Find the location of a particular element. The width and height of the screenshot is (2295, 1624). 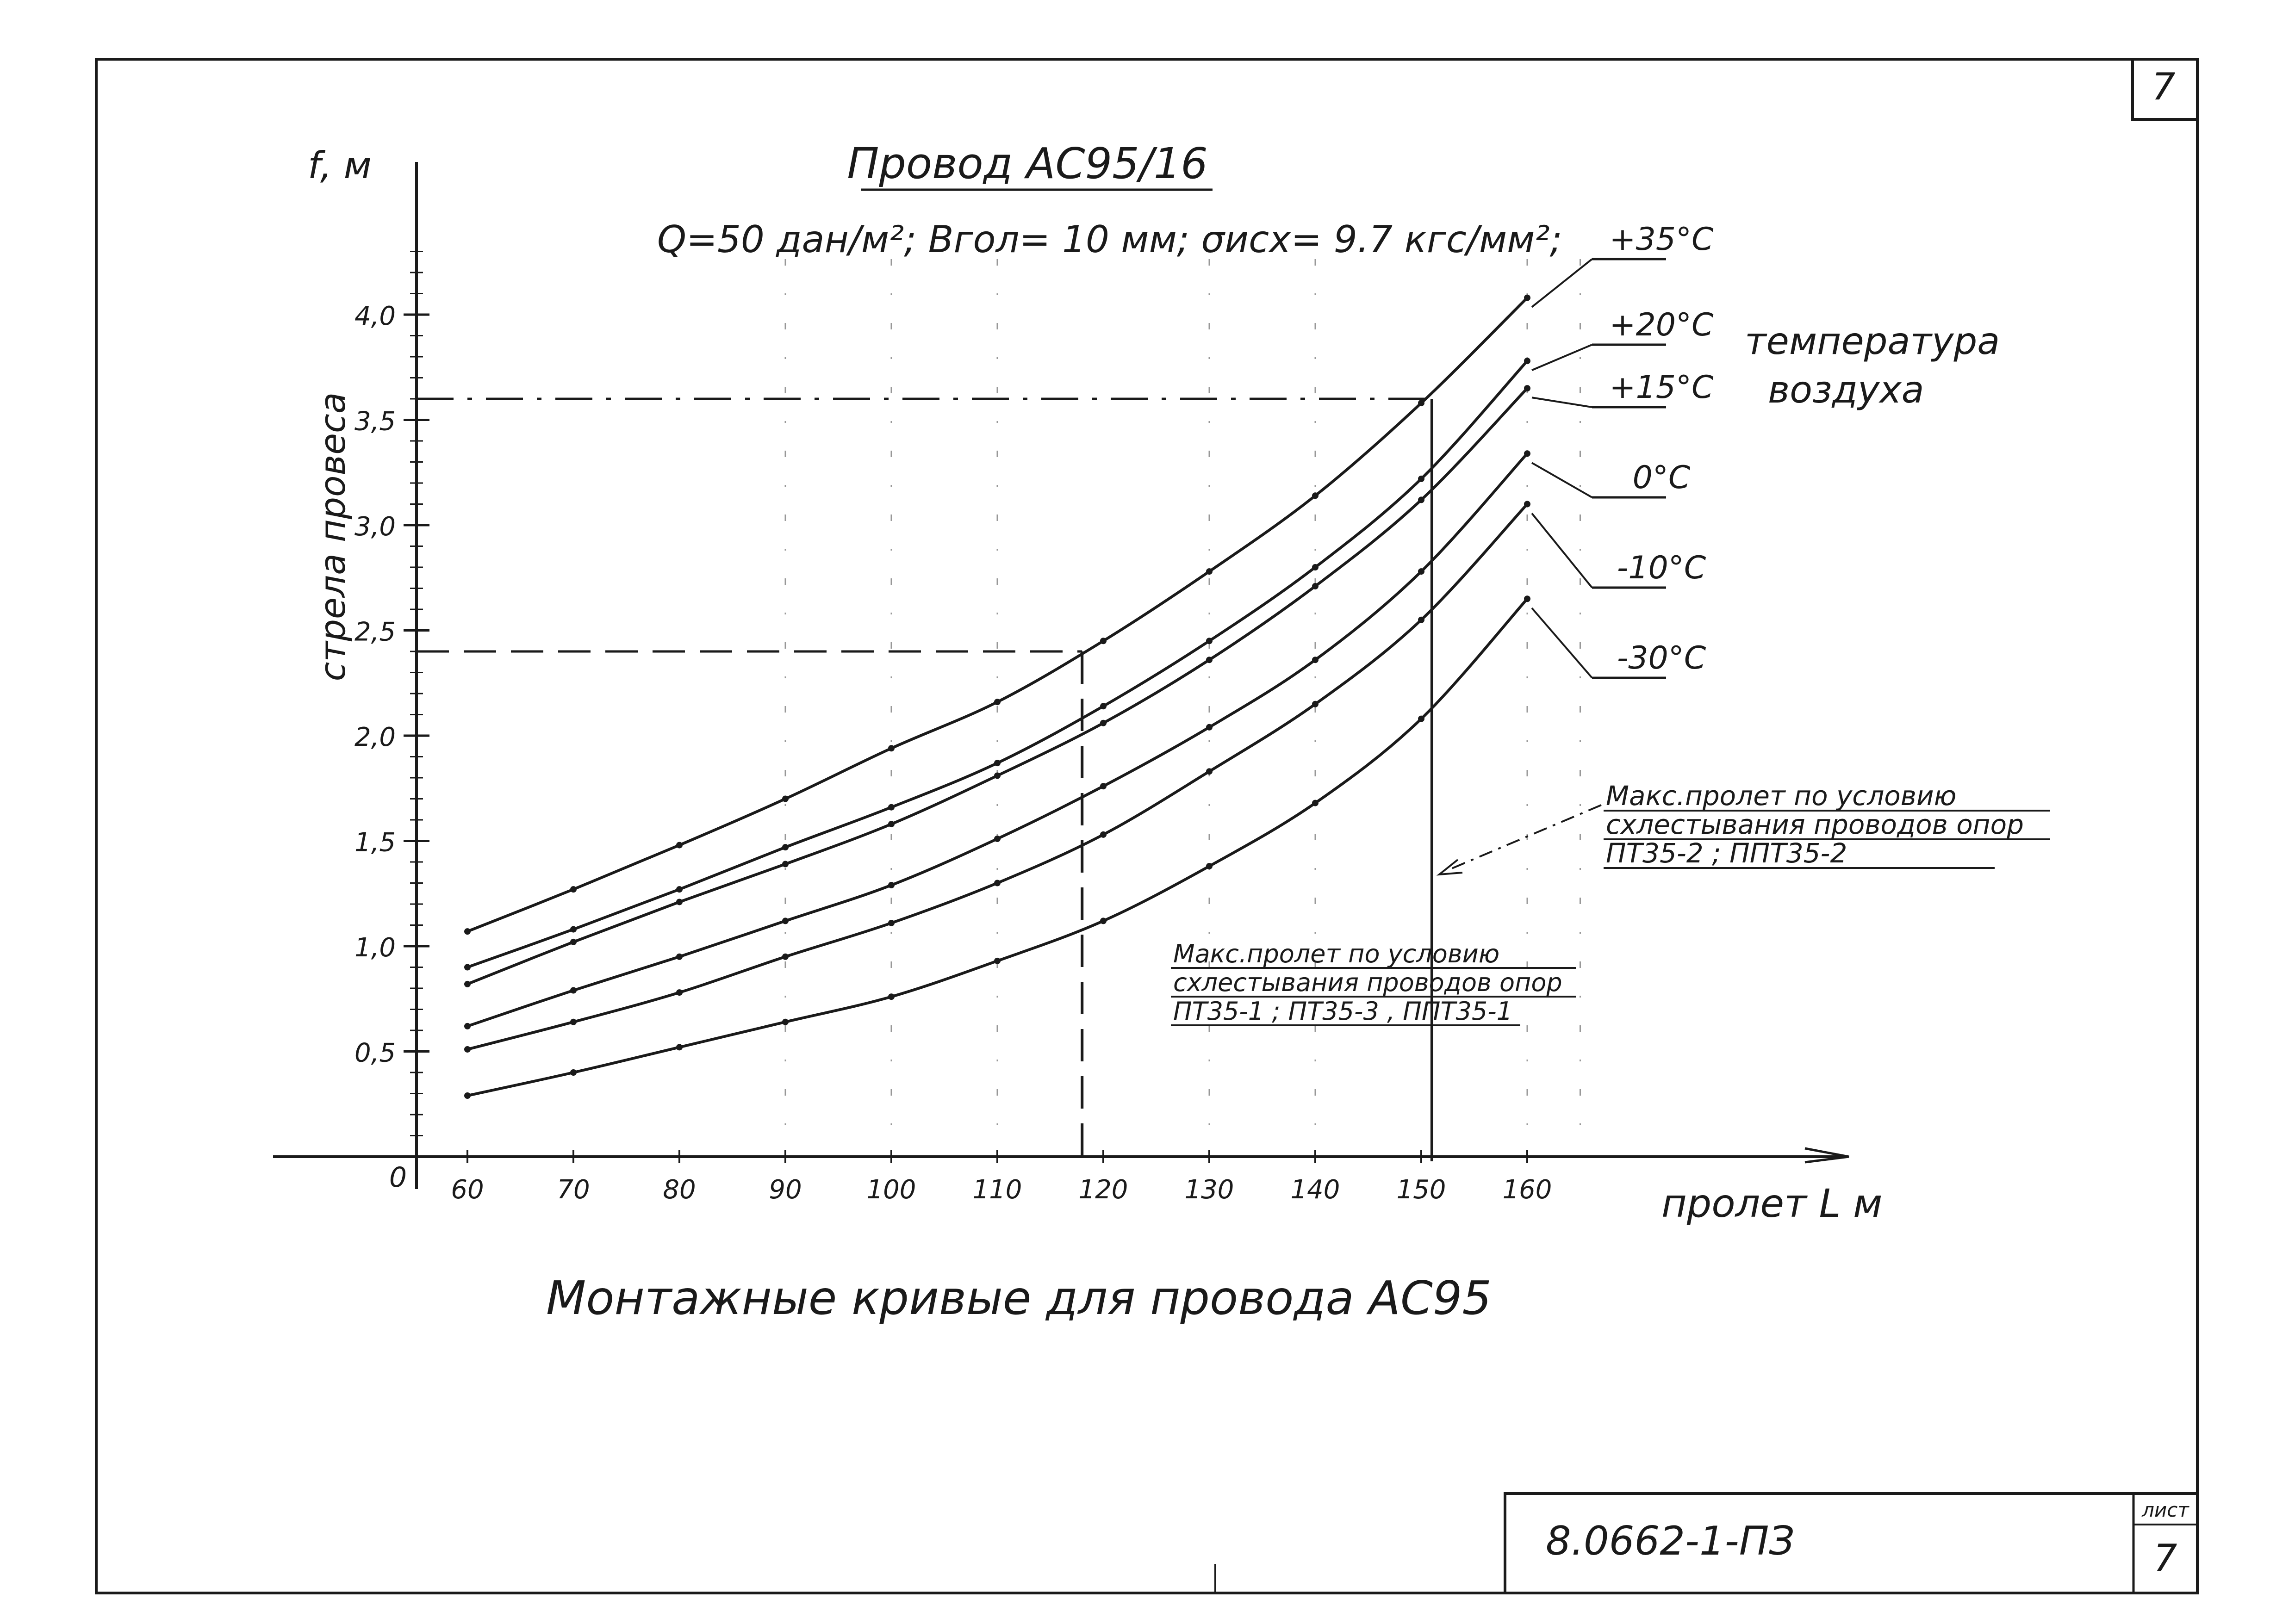

annotation-arrow is located at coordinates (1449, 867).